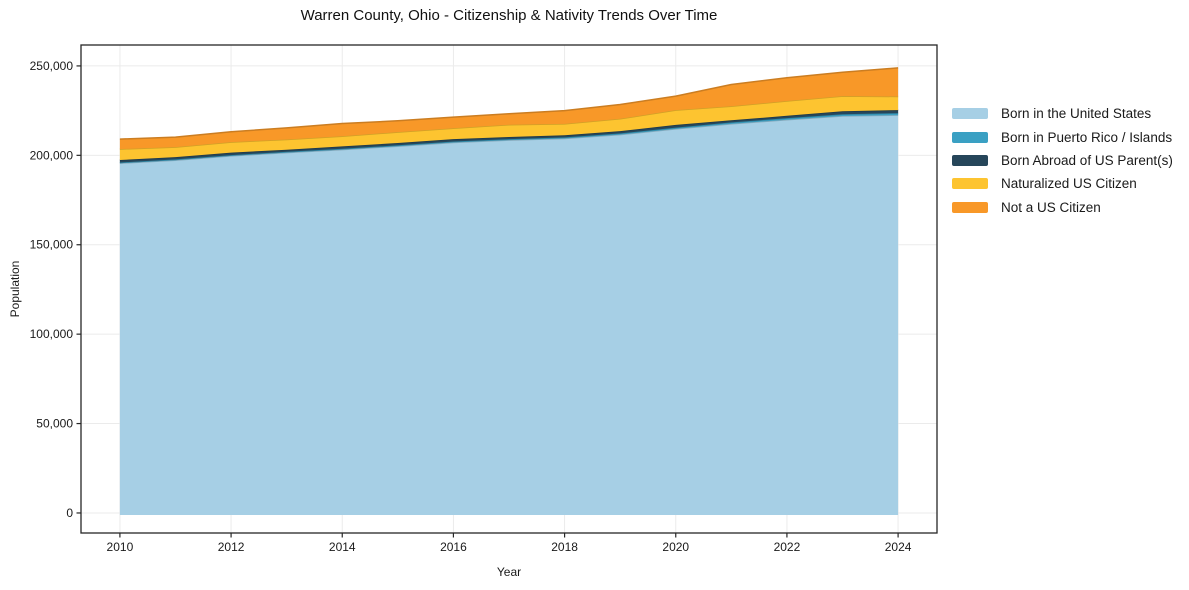 This screenshot has width=1189, height=590. What do you see at coordinates (1069, 184) in the screenshot?
I see `legend-label: Naturalized US Citizen` at bounding box center [1069, 184].